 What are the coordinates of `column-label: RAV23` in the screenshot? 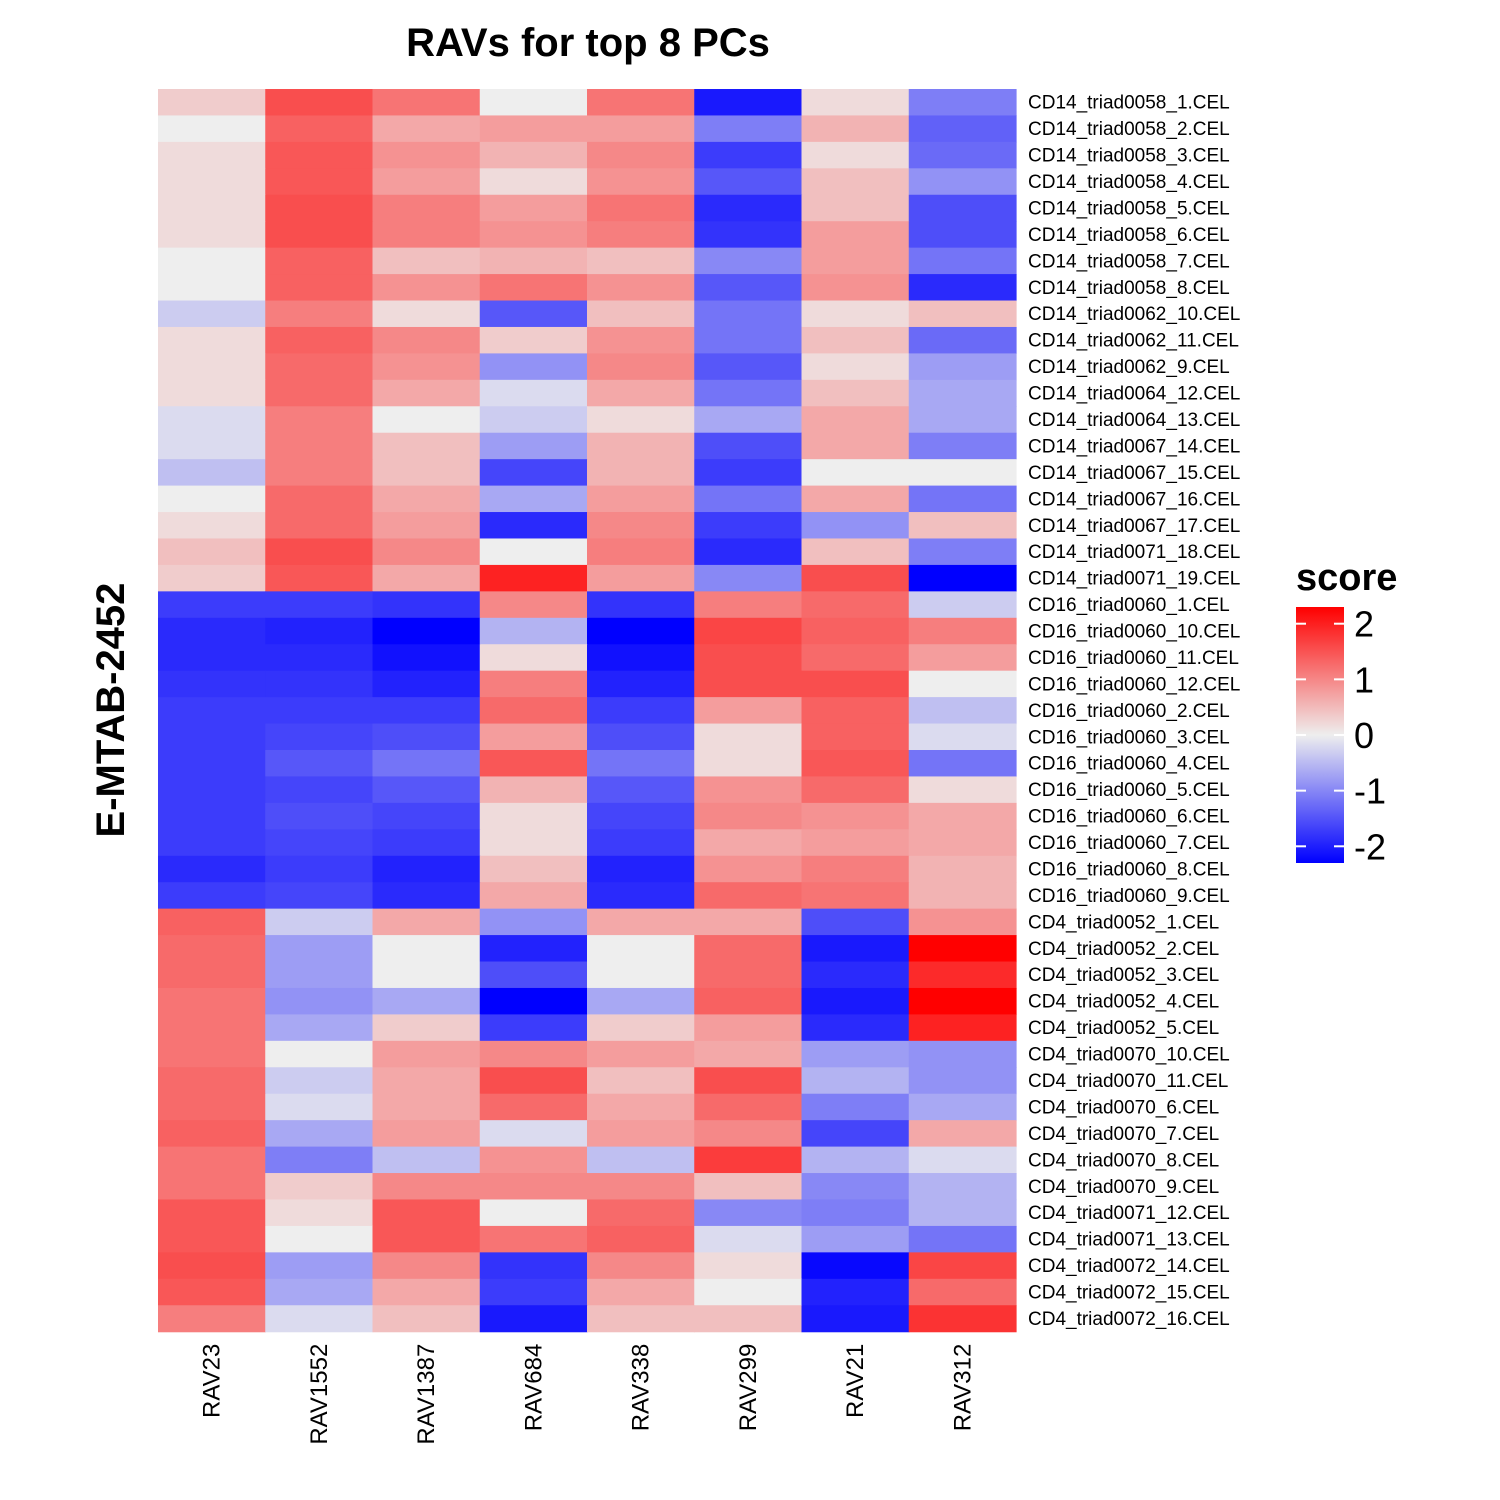 It's located at (212, 1381).